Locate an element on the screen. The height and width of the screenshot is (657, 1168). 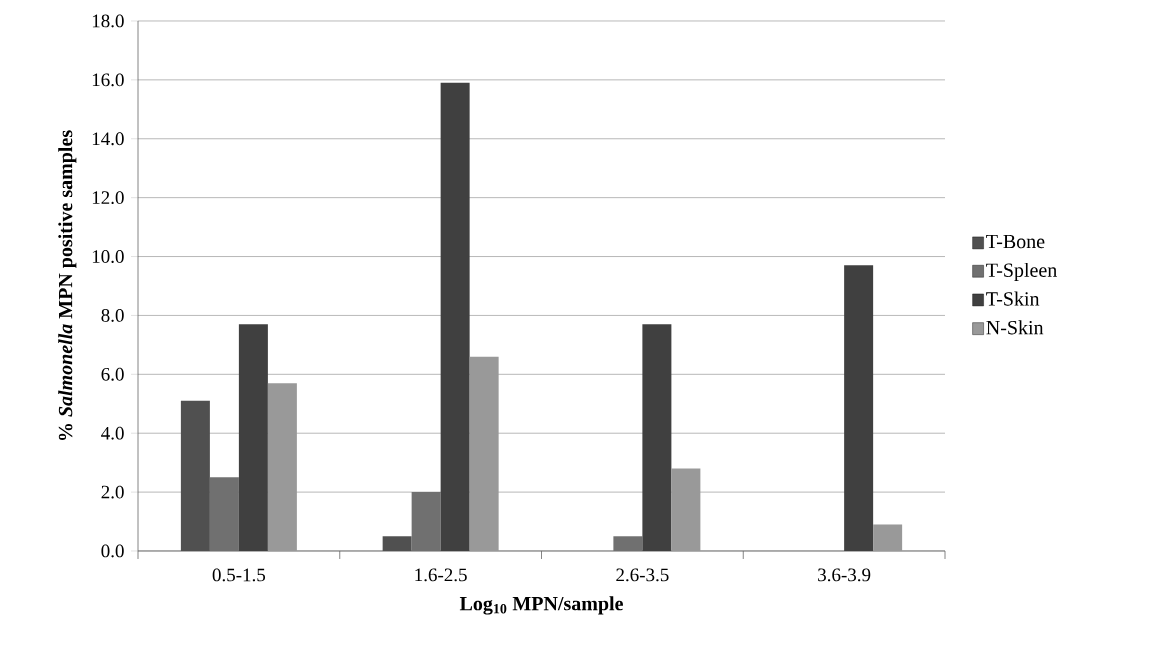
x-tick-label: 1.6-2.5 is located at coordinates (441, 575).